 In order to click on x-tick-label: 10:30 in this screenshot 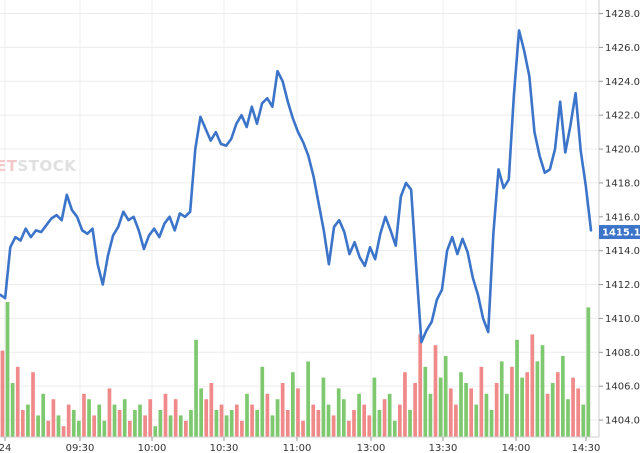, I will do `click(224, 448)`.